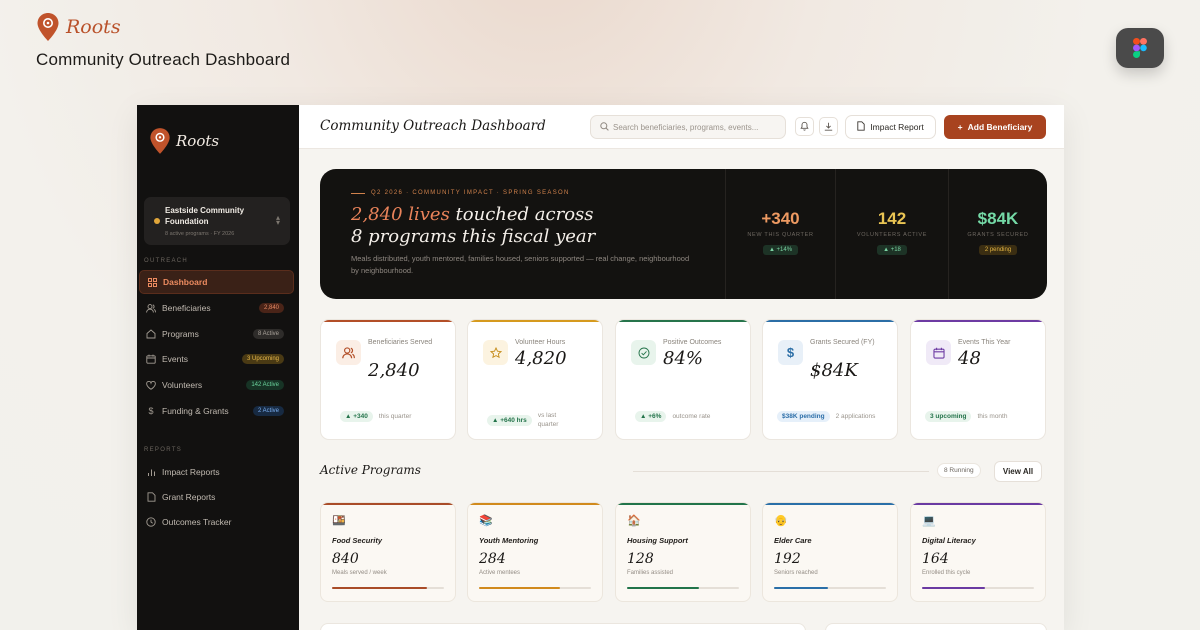  What do you see at coordinates (604, 127) in the screenshot?
I see `search-icon` at bounding box center [604, 127].